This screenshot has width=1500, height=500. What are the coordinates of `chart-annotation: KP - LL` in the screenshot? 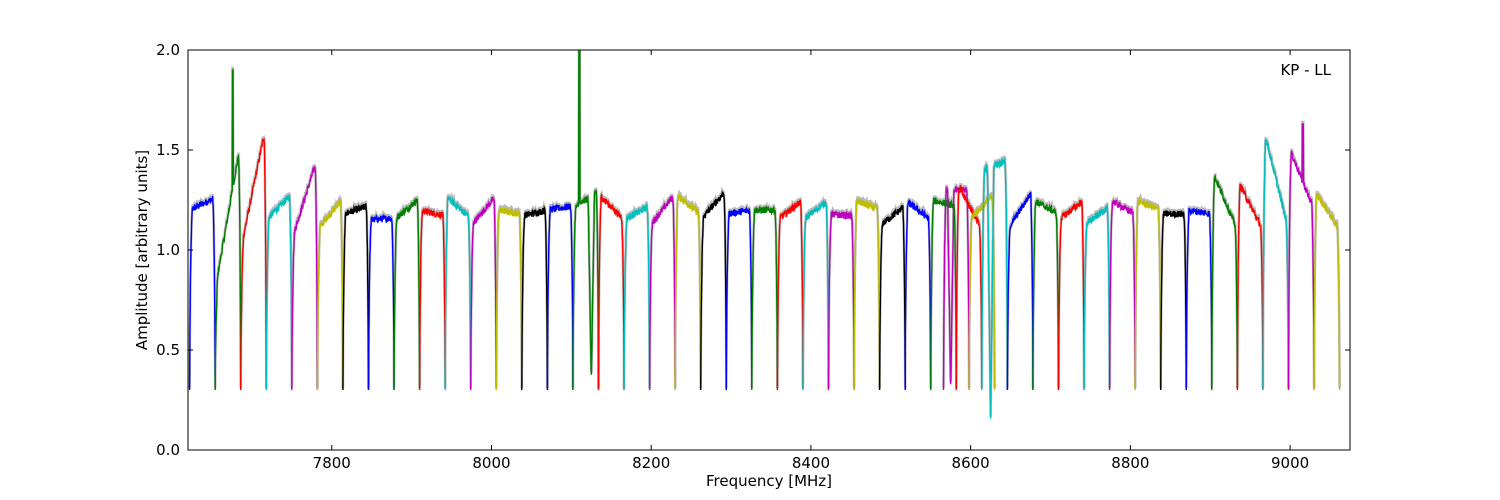 It's located at (1305, 70).